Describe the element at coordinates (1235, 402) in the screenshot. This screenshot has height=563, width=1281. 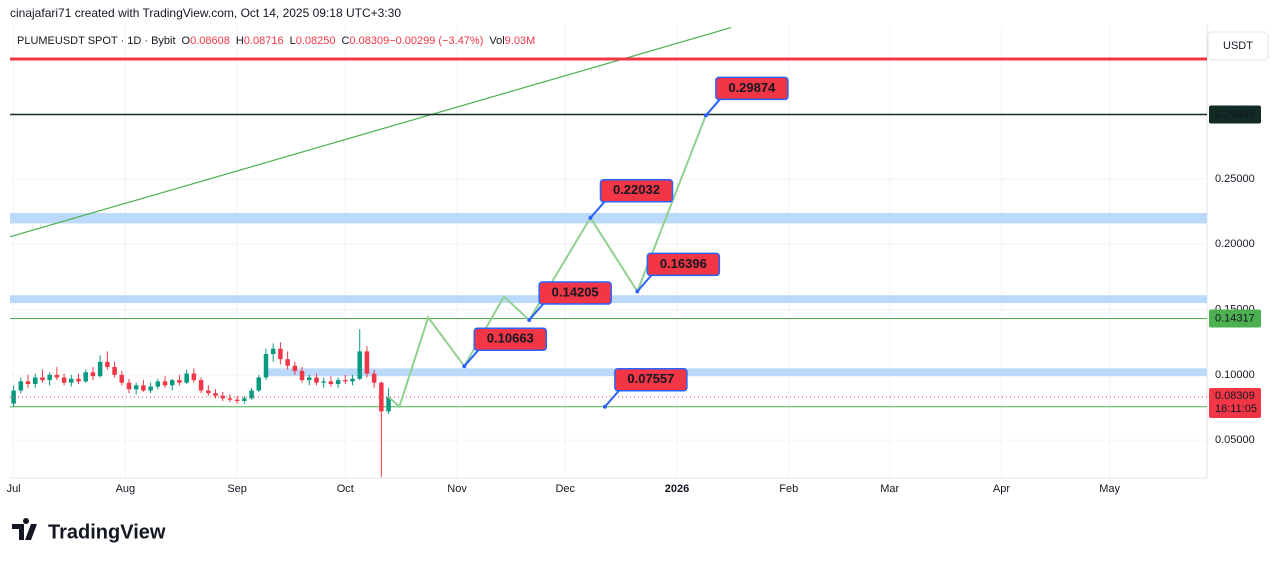
I see `last-price-bg` at that location.